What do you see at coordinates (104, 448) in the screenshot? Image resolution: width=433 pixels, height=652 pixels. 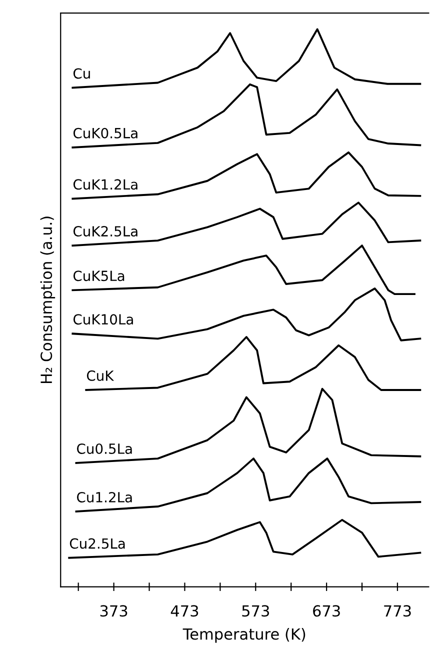 I see `series-label: Cu0.5La` at bounding box center [104, 448].